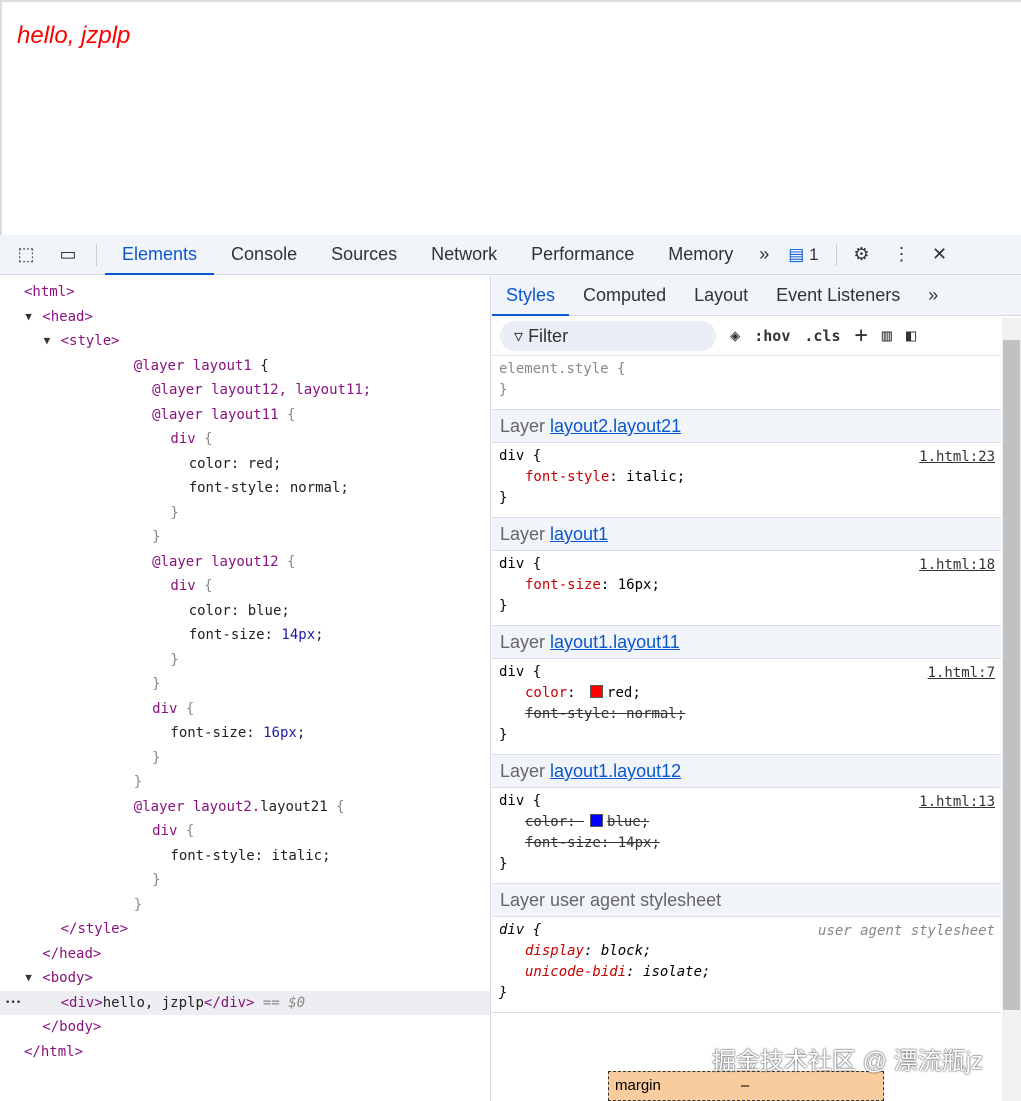 Image resolution: width=1021 pixels, height=1101 pixels. What do you see at coordinates (245, 807) in the screenshot?
I see `dom-node-line: @layer layout2.layout21 {` at bounding box center [245, 807].